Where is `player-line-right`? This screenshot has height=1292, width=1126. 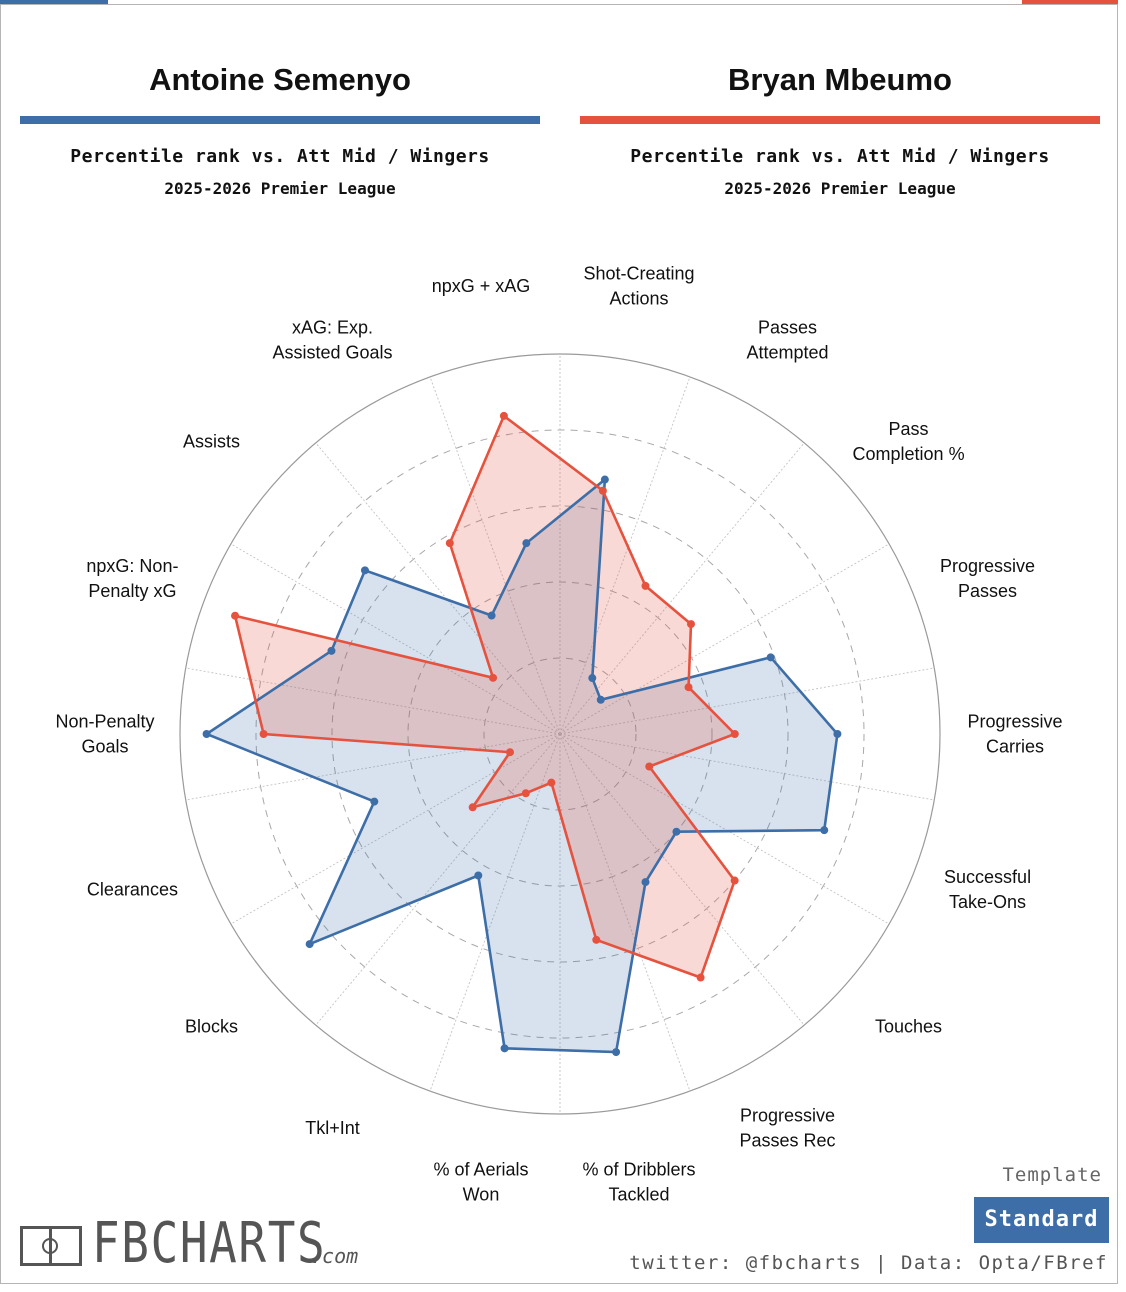 player-line-right is located at coordinates (840, 120).